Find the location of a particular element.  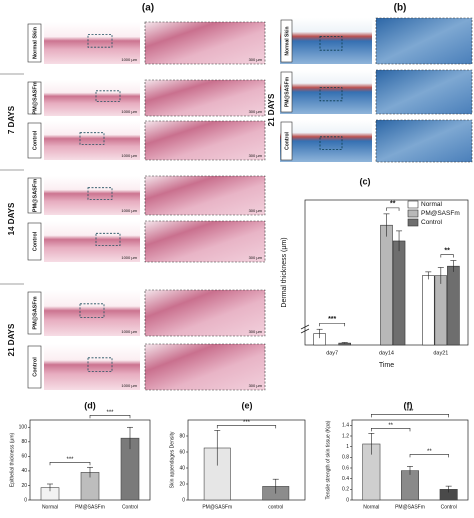

legend-label: Control is located at coordinates (432, 222).